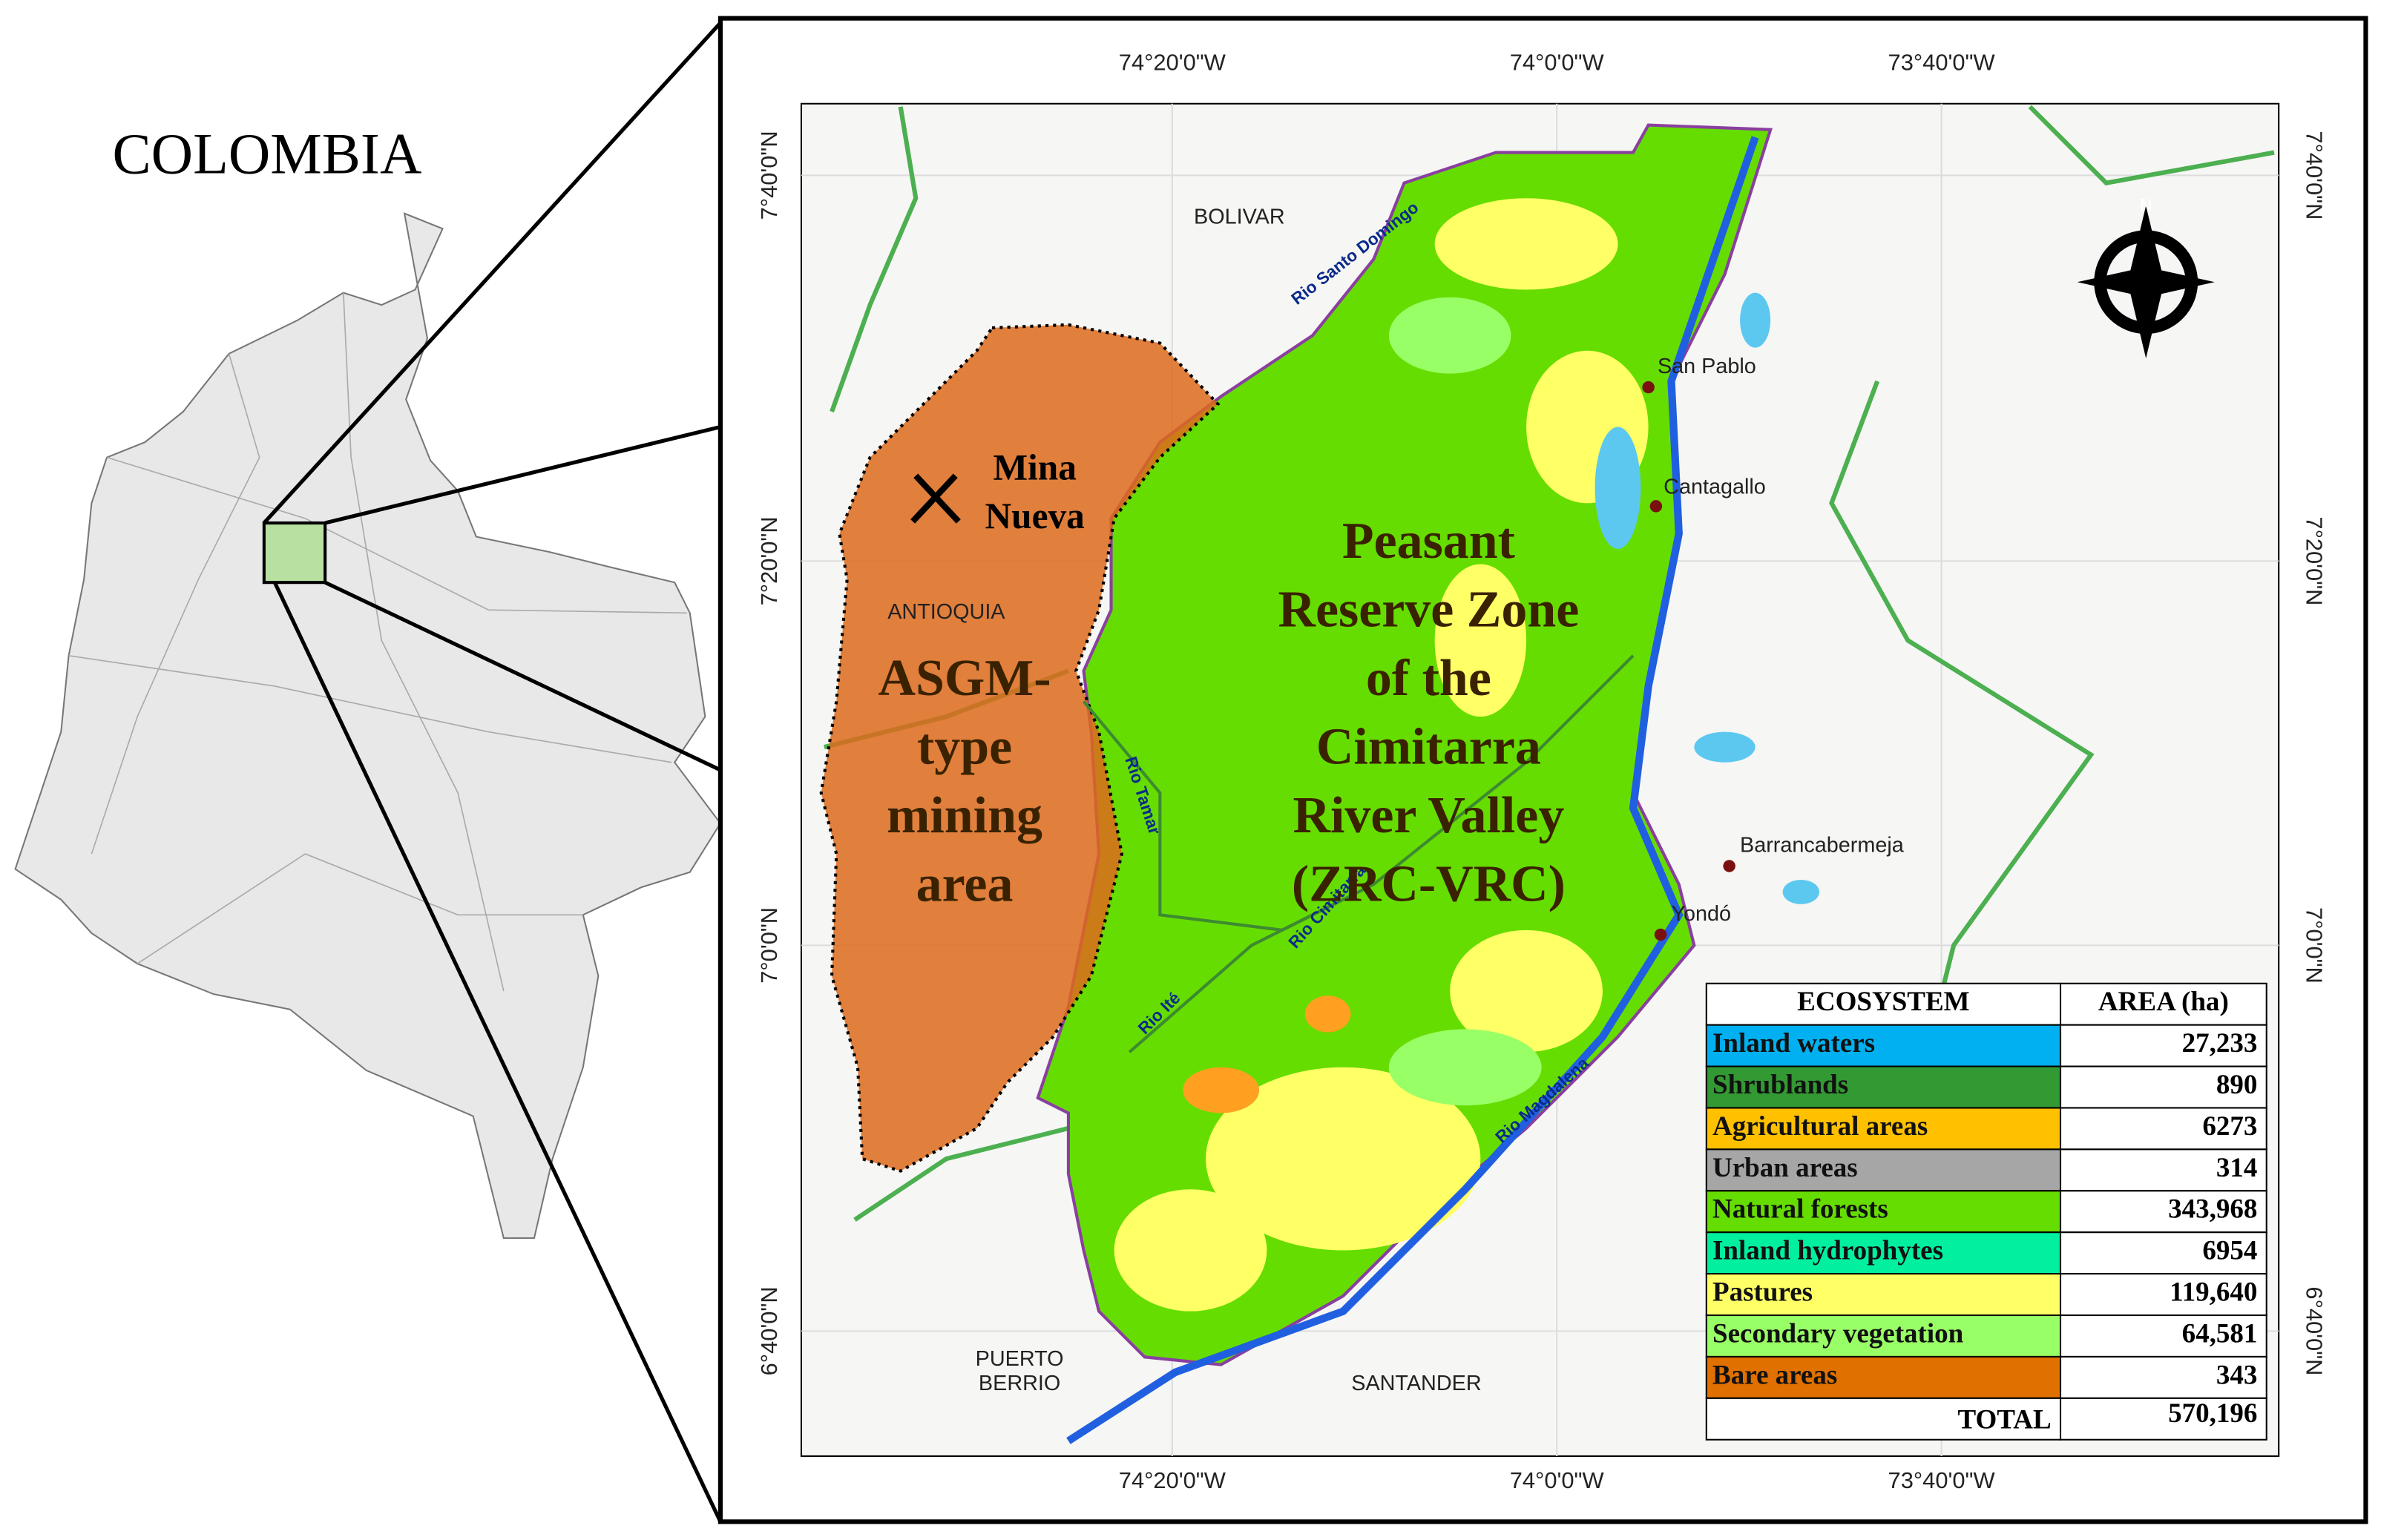 The height and width of the screenshot is (1540, 2381). What do you see at coordinates (1267, 1054) in the screenshot?
I see `agri-patches` at bounding box center [1267, 1054].